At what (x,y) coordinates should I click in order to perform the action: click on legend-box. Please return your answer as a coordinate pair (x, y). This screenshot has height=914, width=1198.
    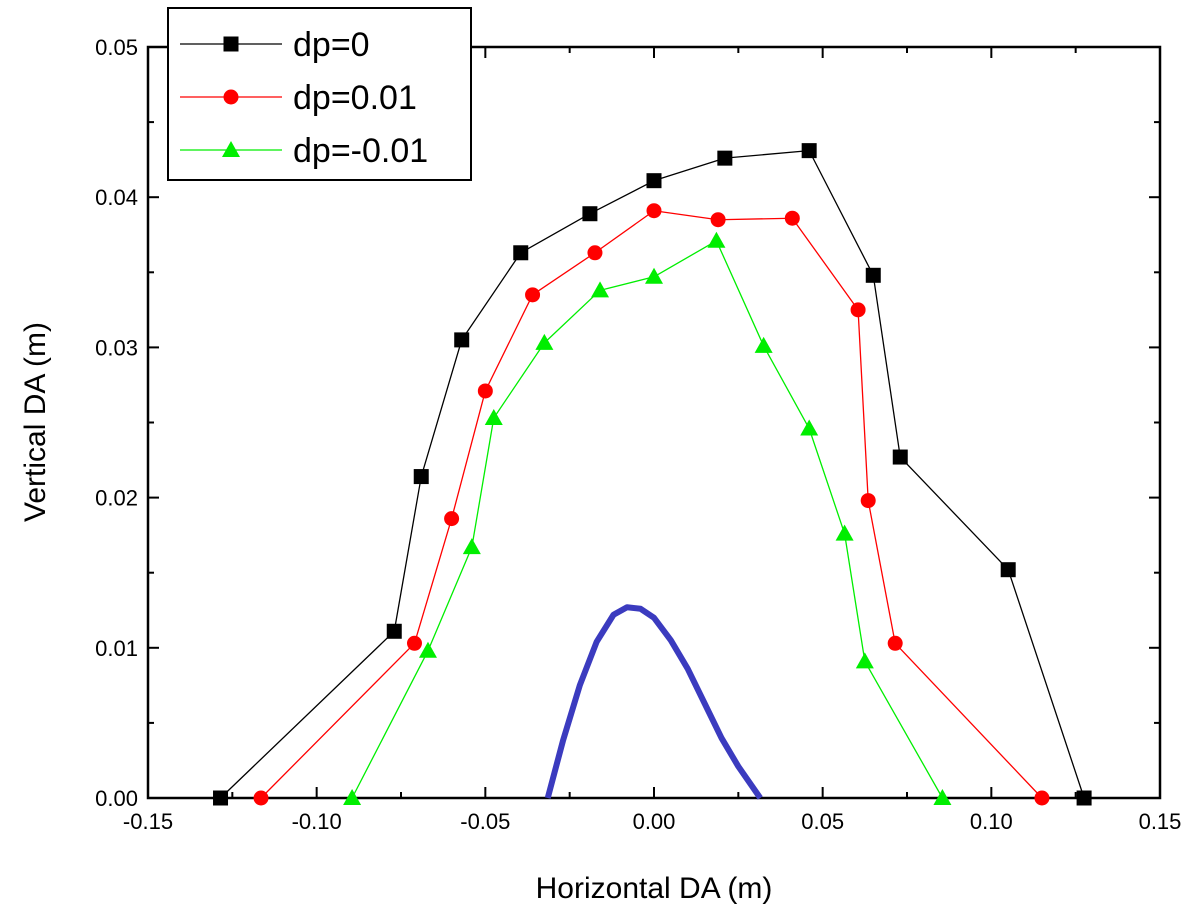
    Looking at the image, I should click on (319, 94).